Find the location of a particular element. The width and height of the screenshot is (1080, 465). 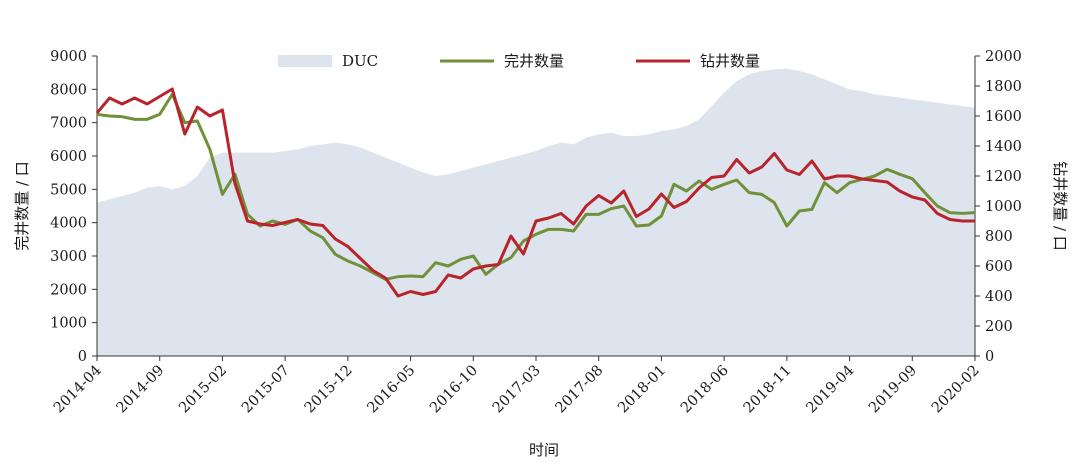

right-y-tick-label: 1600 is located at coordinates (1003, 117).